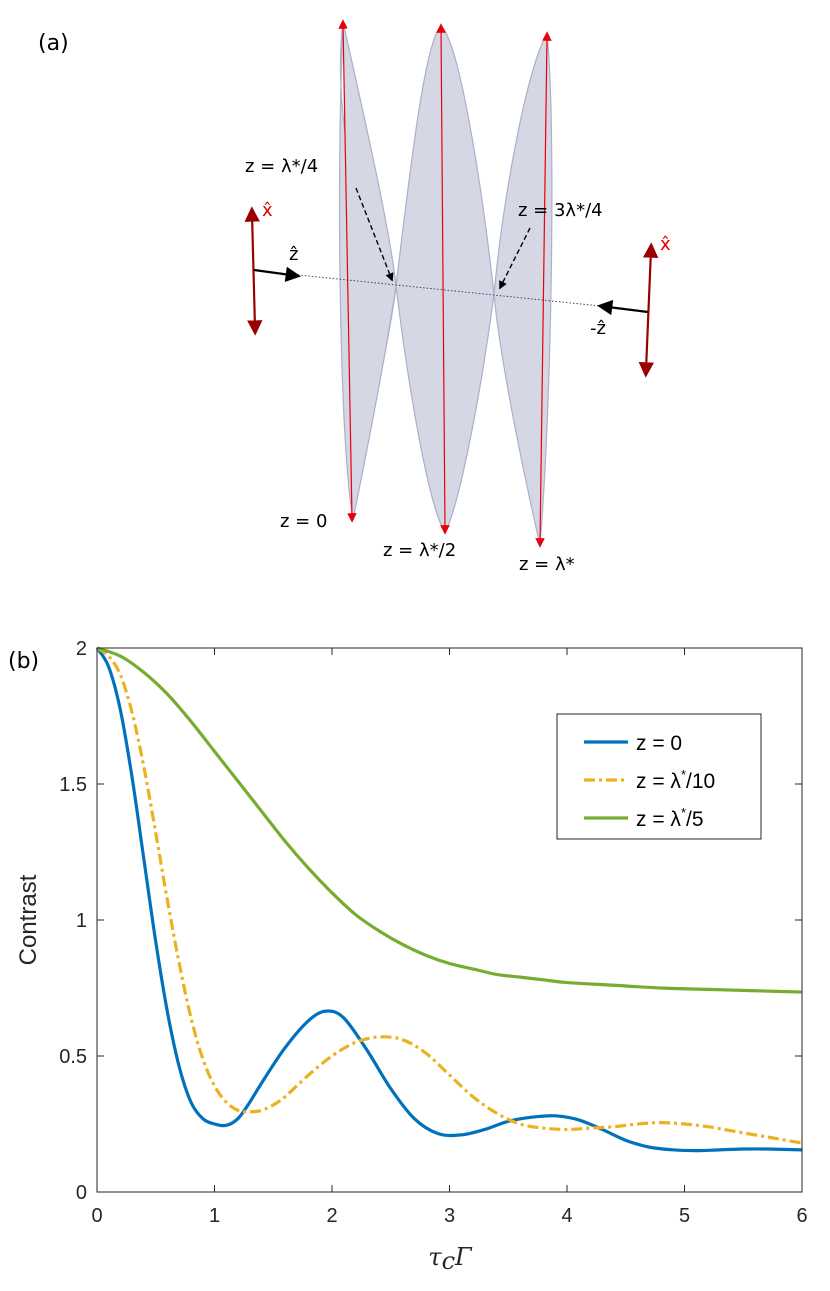 Image resolution: width=830 pixels, height=1291 pixels. I want to click on x-tick-label: 6, so click(801, 1216).